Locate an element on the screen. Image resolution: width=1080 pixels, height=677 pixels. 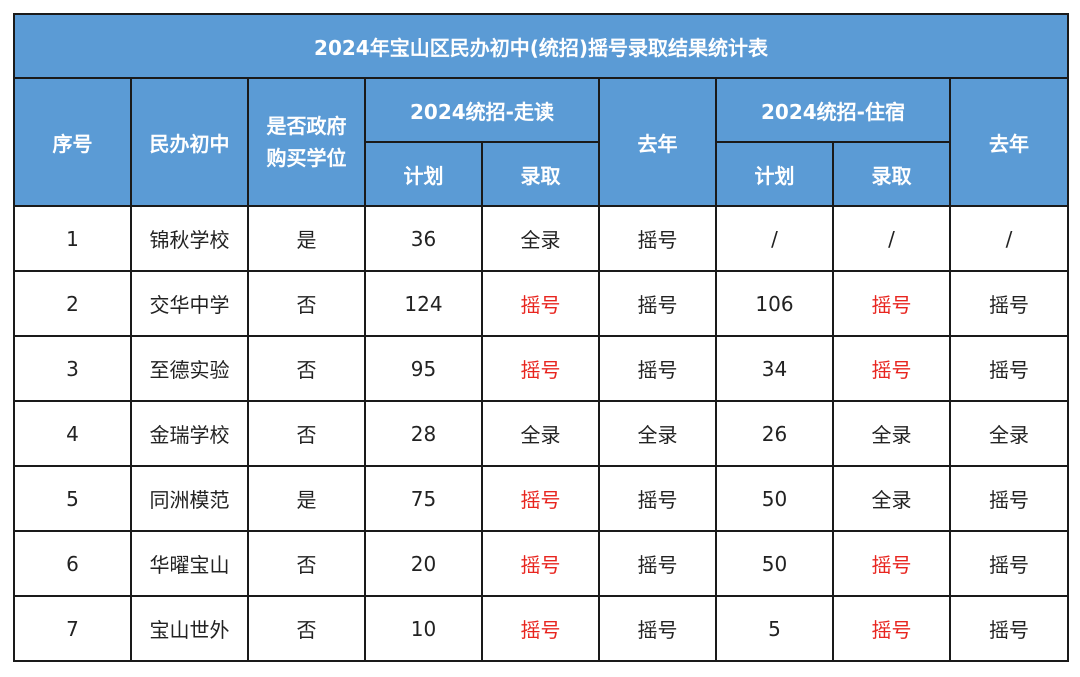
header-admit-board: 录取 is located at coordinates (891, 174).